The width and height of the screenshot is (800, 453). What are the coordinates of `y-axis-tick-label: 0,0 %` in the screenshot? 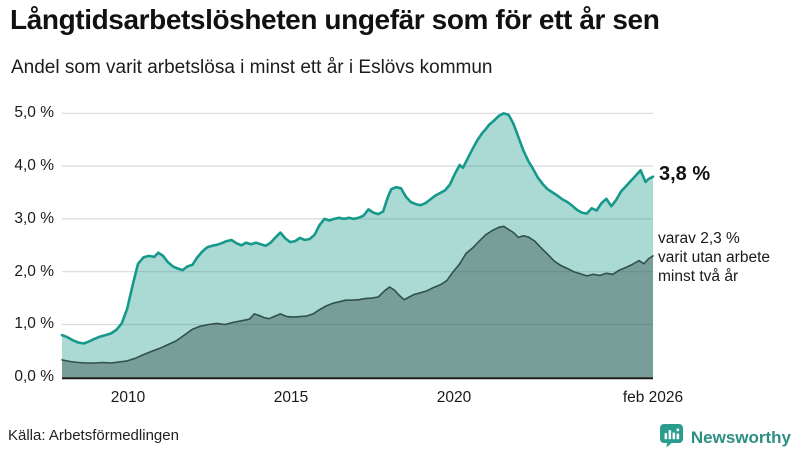 It's located at (34, 376).